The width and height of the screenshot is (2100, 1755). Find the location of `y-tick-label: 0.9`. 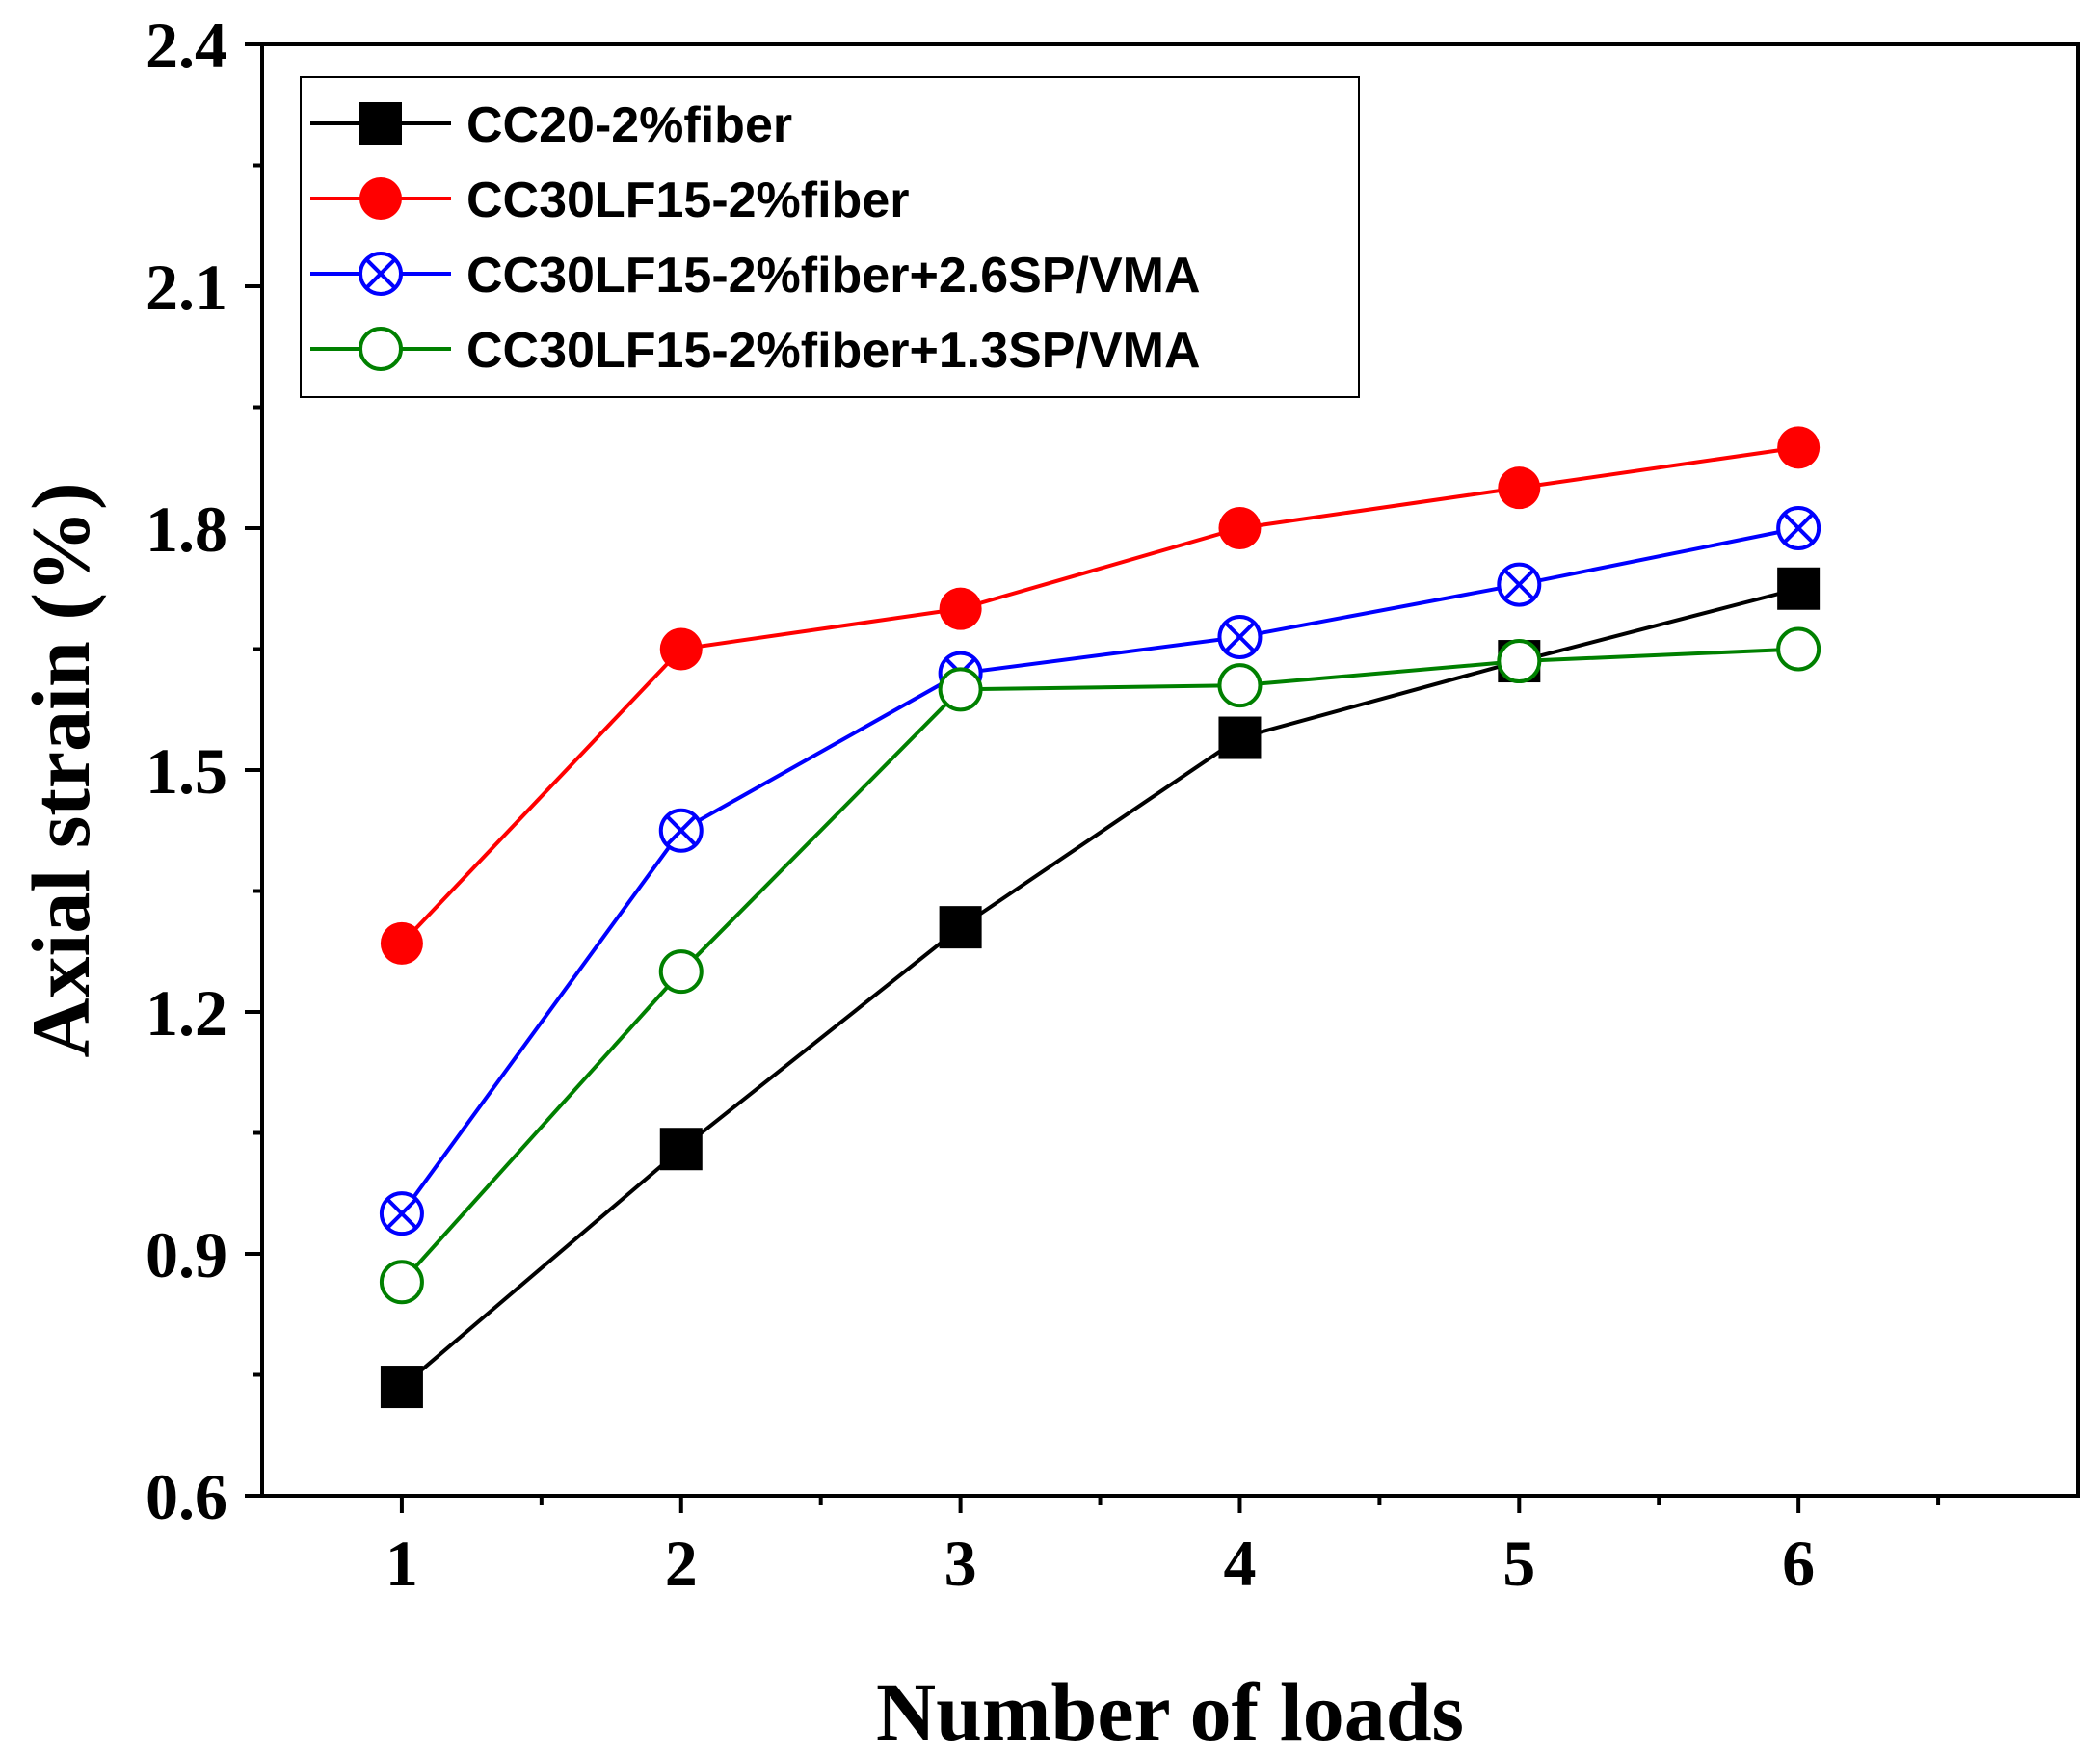

y-tick-label: 0.9 is located at coordinates (187, 1254).